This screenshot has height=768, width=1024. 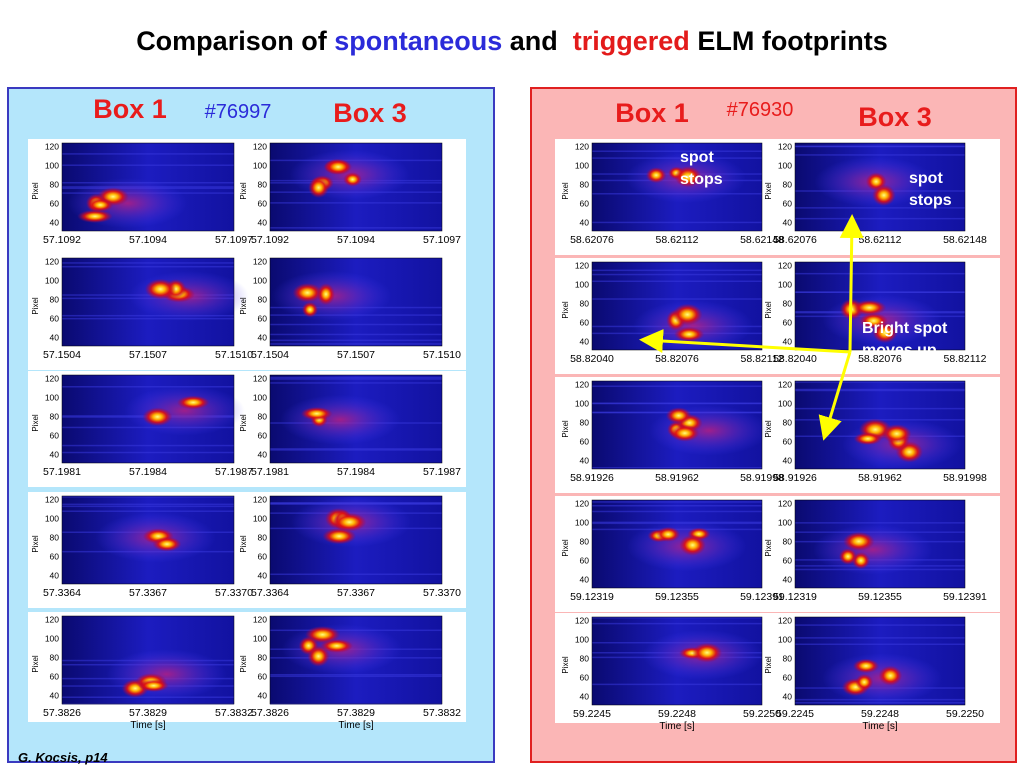 I want to click on shot-label: #76930, so click(x=760, y=110).